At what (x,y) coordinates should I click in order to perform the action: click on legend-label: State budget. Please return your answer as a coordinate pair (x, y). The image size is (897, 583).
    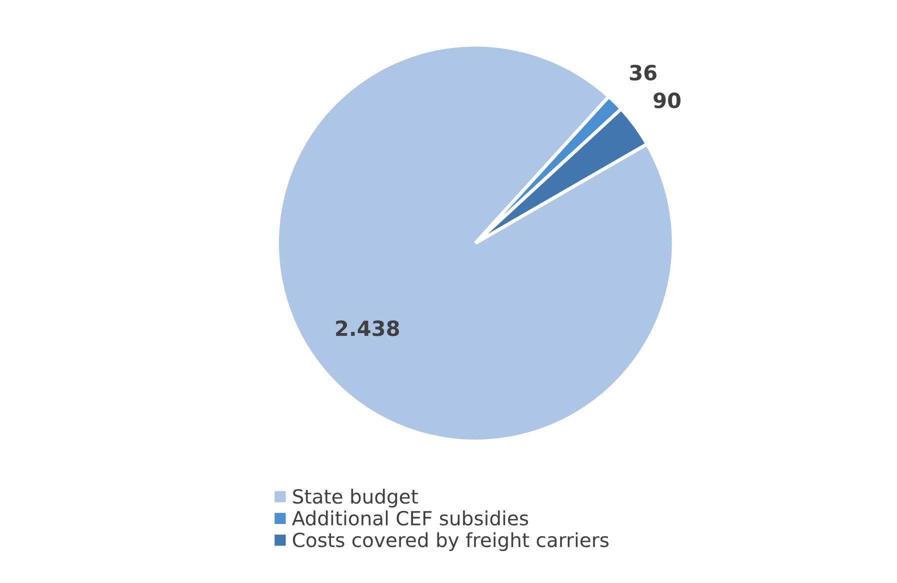
    Looking at the image, I should click on (355, 498).